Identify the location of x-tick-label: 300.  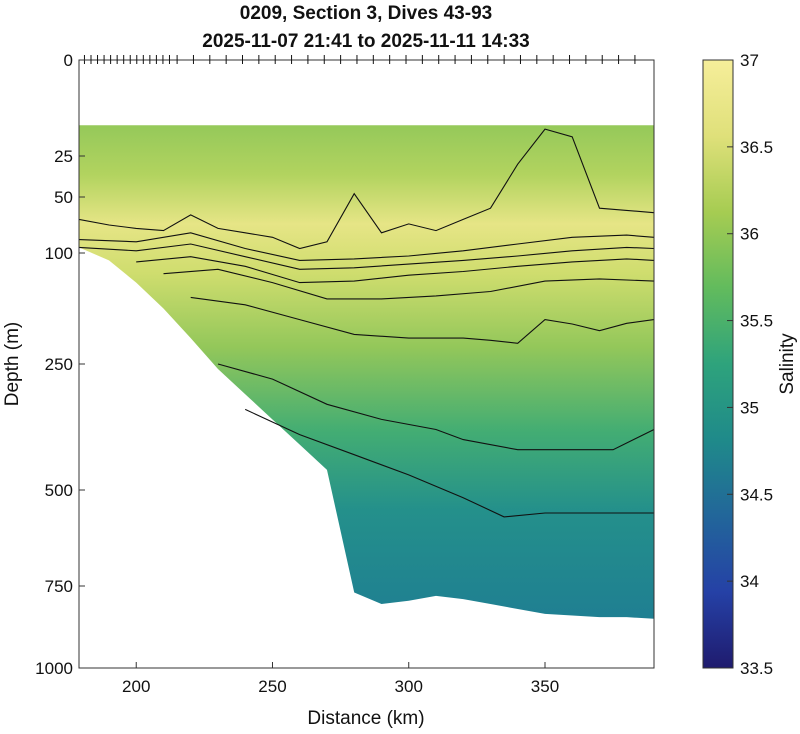
(409, 686).